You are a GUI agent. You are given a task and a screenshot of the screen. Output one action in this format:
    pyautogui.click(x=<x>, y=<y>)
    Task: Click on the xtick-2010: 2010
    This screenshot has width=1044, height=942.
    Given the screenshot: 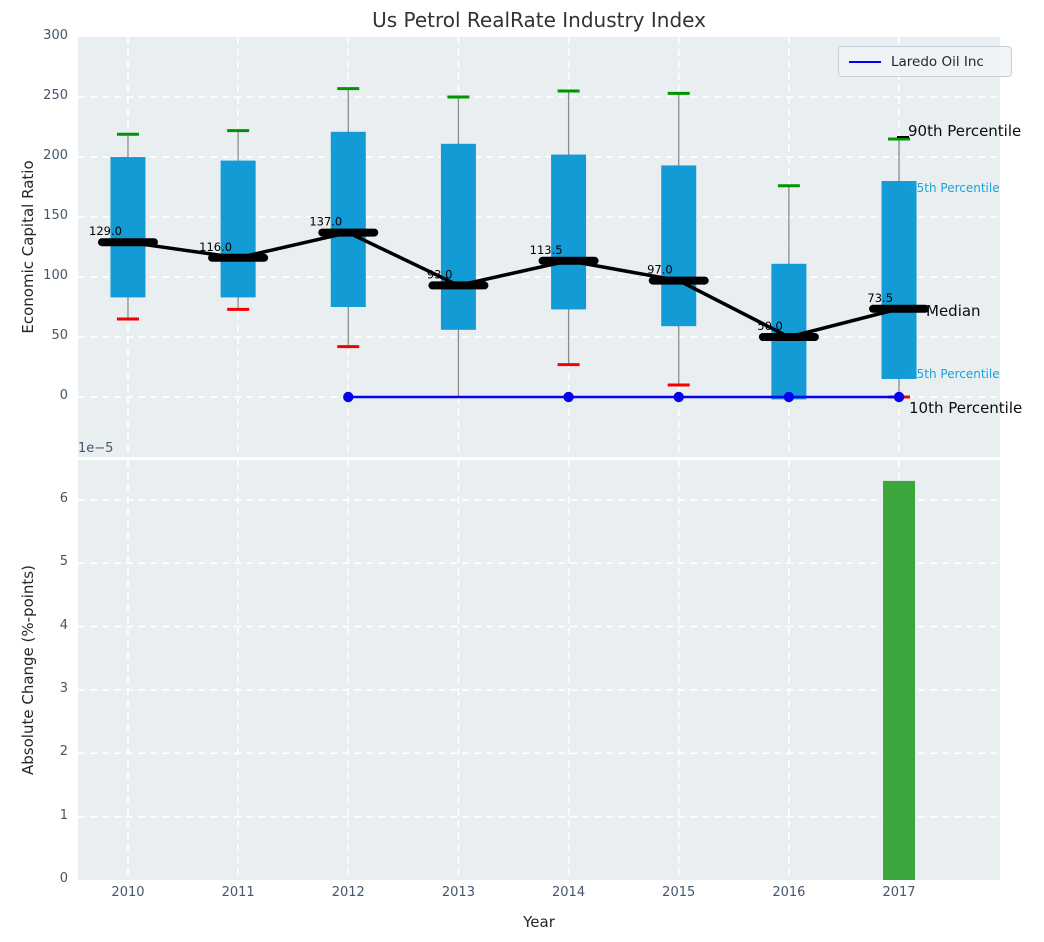 What is the action you would take?
    pyautogui.click(x=128, y=892)
    